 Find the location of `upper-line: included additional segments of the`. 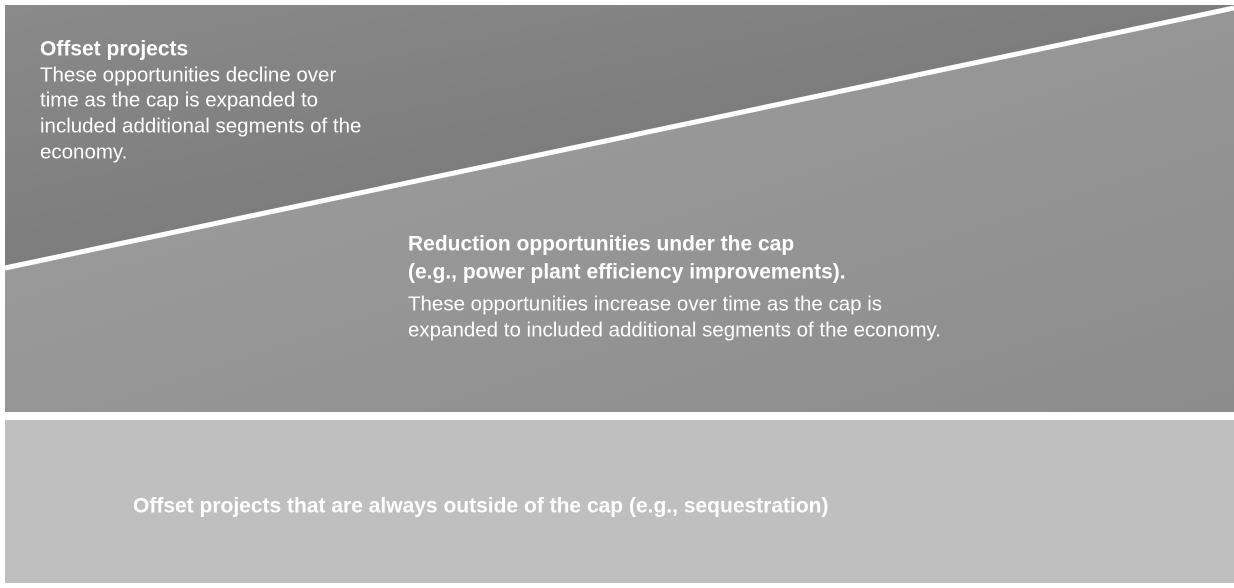

upper-line: included additional segments of the is located at coordinates (200, 125).